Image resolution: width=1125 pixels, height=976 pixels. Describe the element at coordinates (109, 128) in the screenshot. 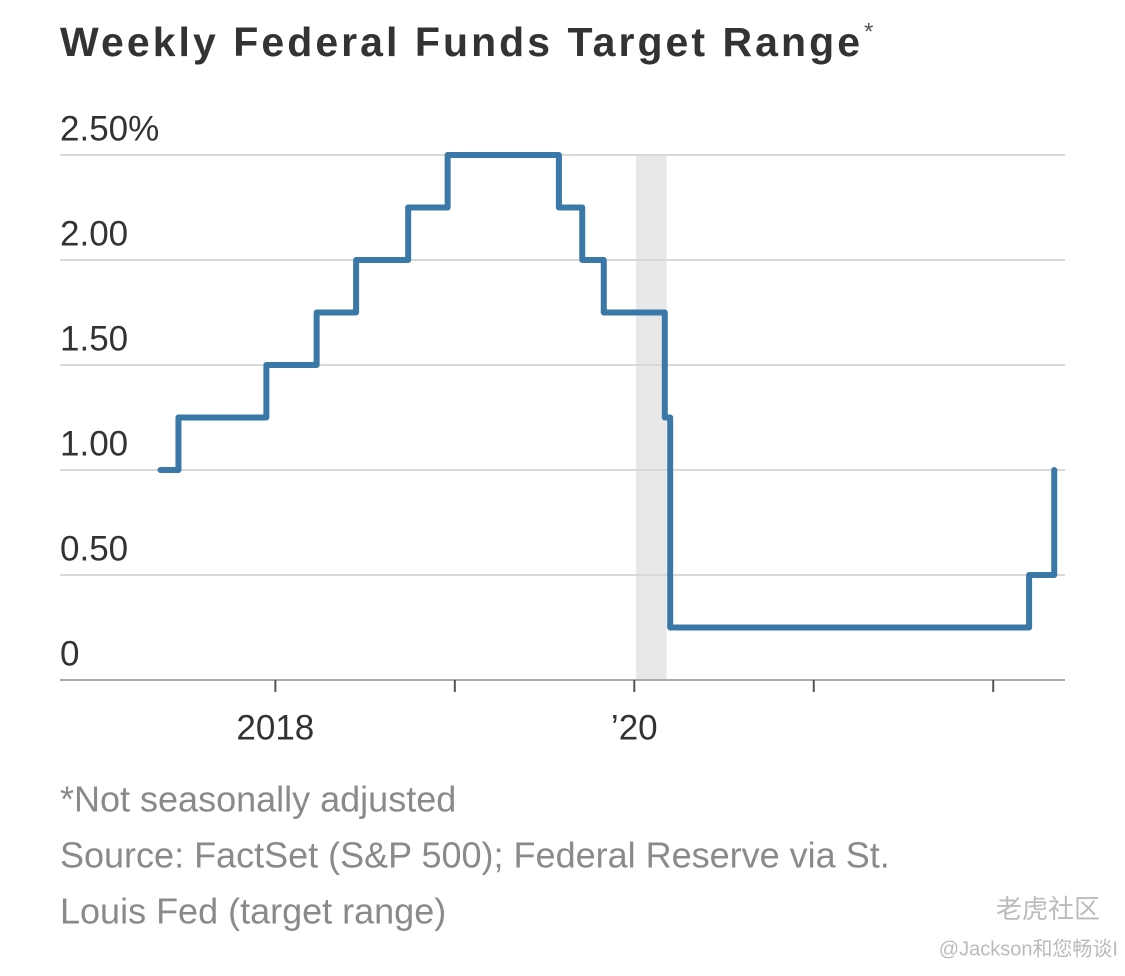

I see `y-tick-label: 2.50%` at that location.